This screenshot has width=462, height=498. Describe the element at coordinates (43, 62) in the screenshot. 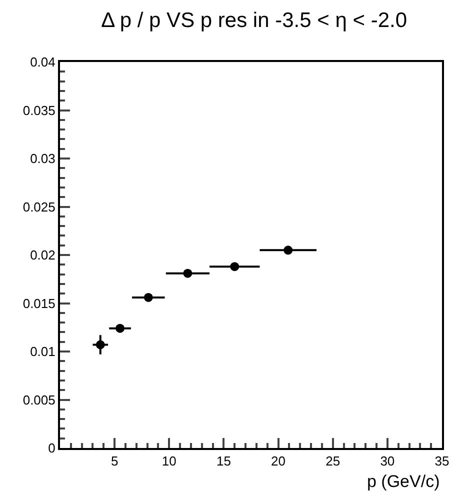

I see `y-tick-label: 0.04` at that location.